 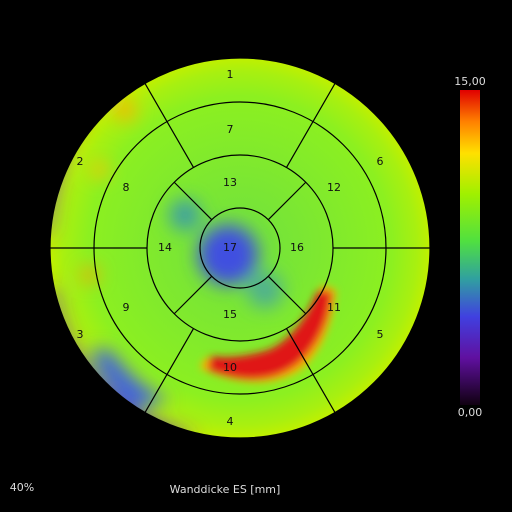 I want to click on caption: Wanddicke ES [mm], so click(x=225, y=489).